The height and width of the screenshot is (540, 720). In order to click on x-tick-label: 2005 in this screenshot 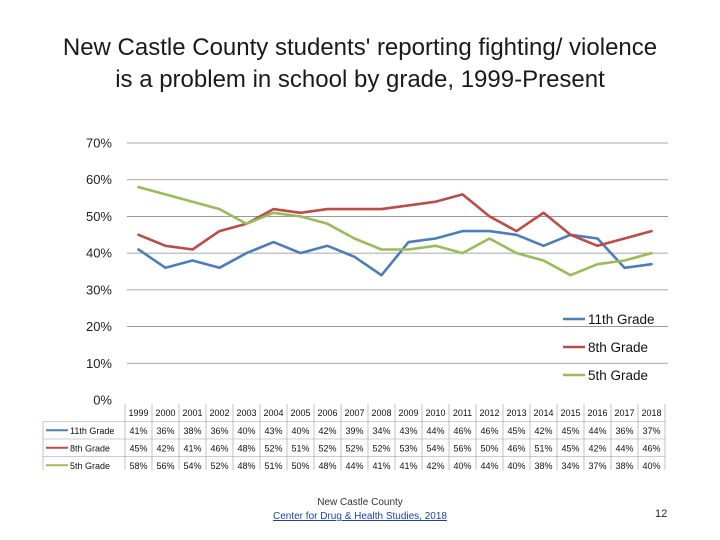, I will do `click(300, 413)`.